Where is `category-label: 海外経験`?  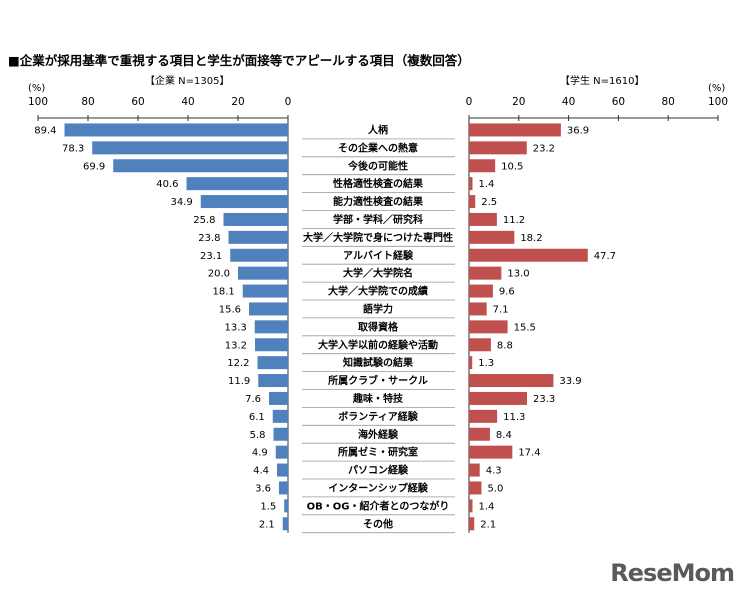 category-label: 海外経験 is located at coordinates (378, 434).